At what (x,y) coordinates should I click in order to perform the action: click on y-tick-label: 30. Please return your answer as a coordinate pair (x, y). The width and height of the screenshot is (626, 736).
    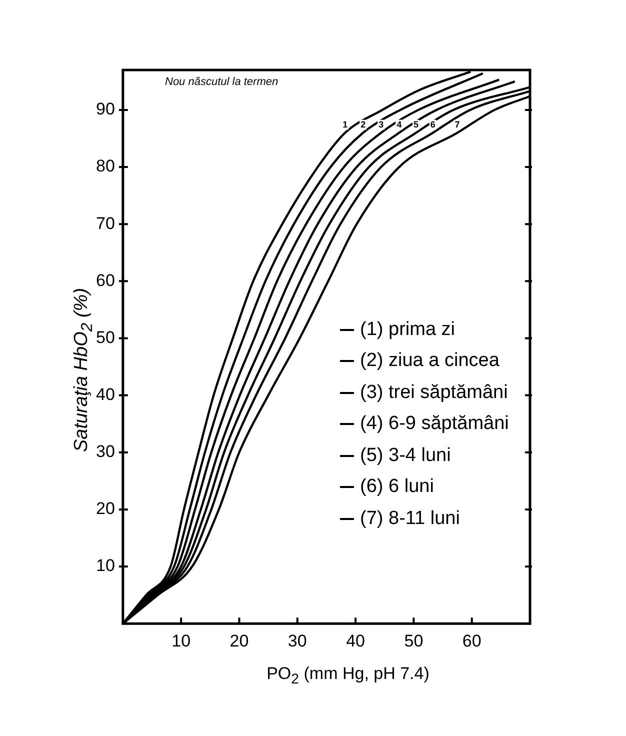
    Looking at the image, I should click on (105, 452).